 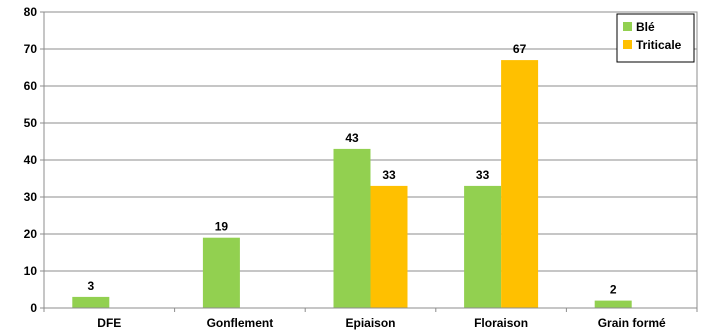 I want to click on data-label: 67, so click(x=520, y=49).